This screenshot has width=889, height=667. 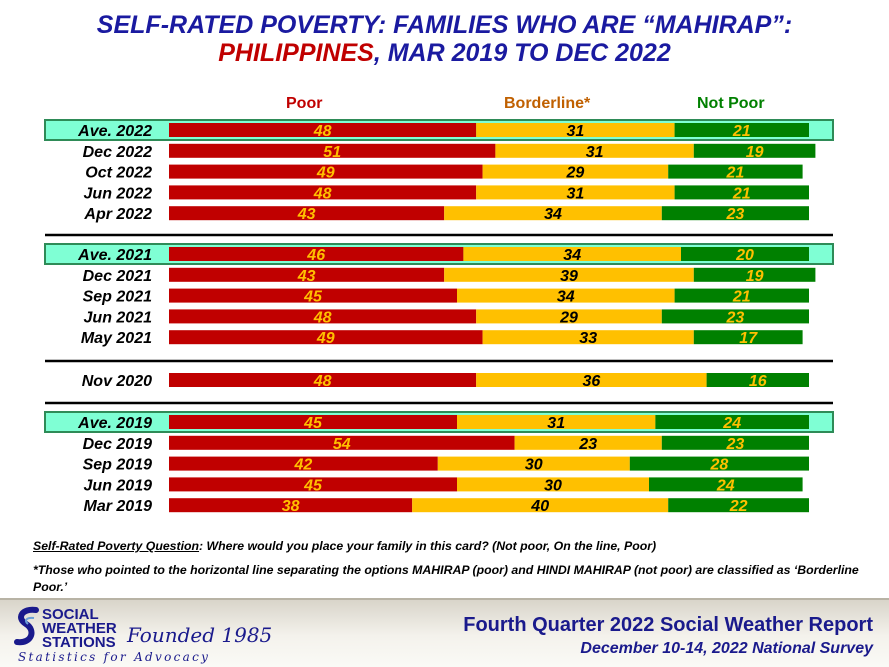 I want to click on bar-borderline-oct-2022, so click(x=575, y=171).